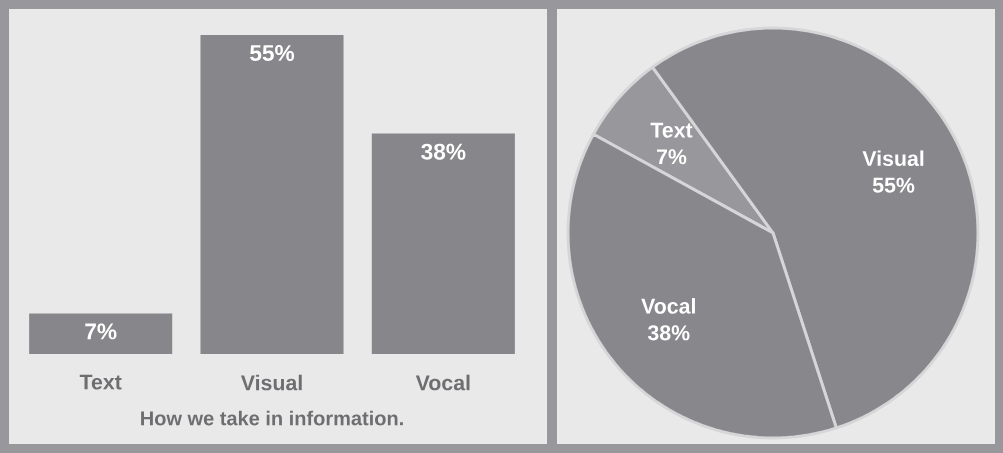 The image size is (1003, 453). I want to click on slice-label: Vocal, so click(668, 306).